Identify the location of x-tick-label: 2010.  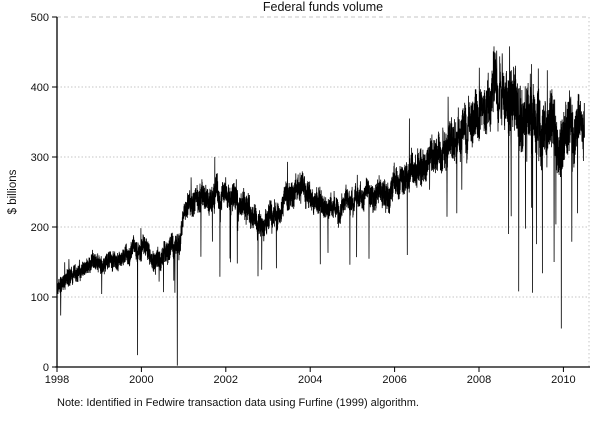
(563, 380).